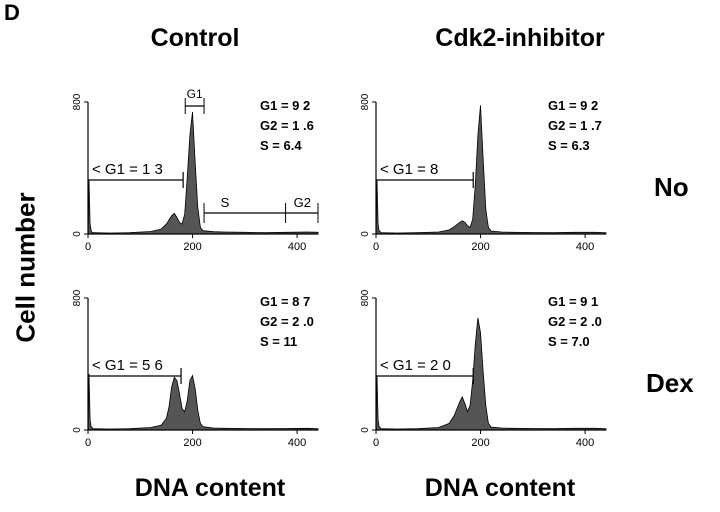  What do you see at coordinates (415, 365) in the screenshot?
I see `gate-label: < G1 = 2 0` at bounding box center [415, 365].